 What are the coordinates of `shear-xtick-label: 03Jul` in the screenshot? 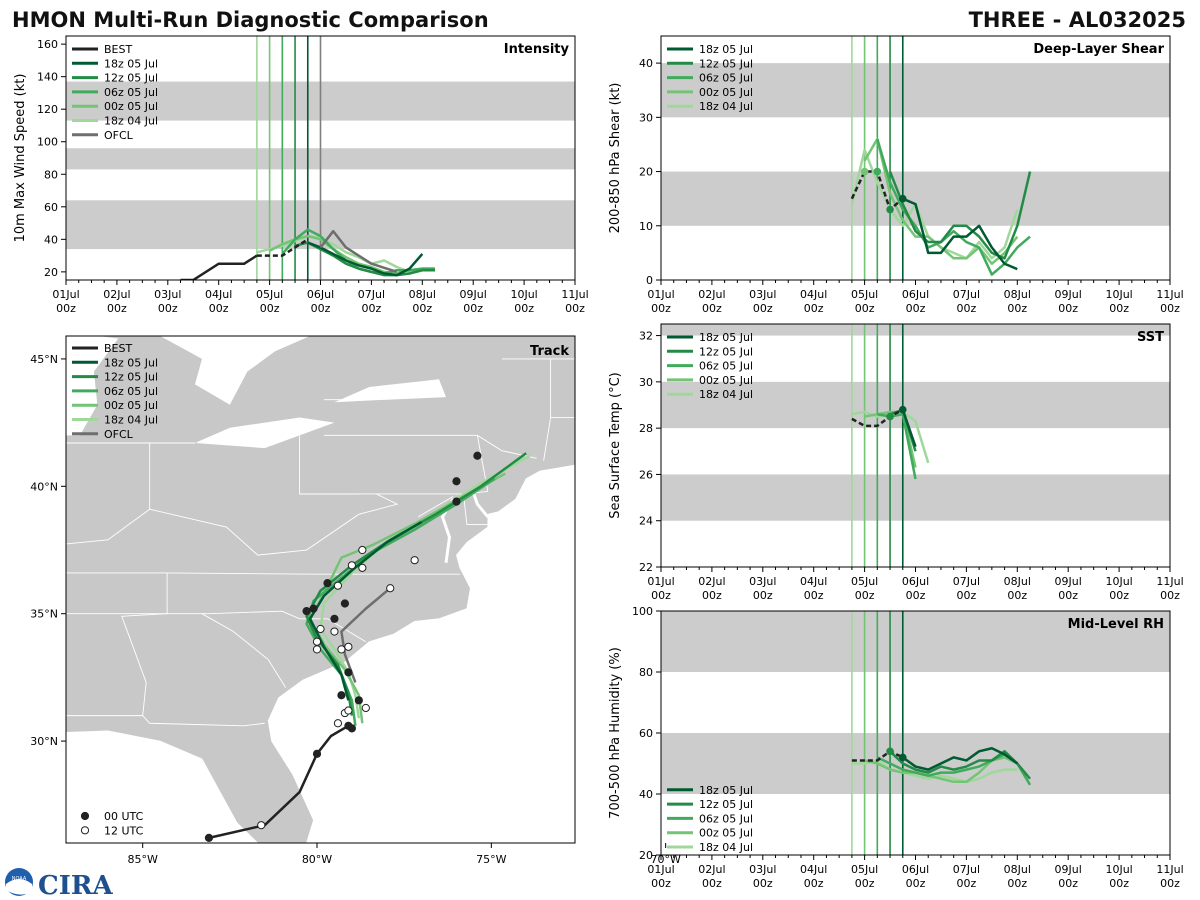 It's located at (762, 294).